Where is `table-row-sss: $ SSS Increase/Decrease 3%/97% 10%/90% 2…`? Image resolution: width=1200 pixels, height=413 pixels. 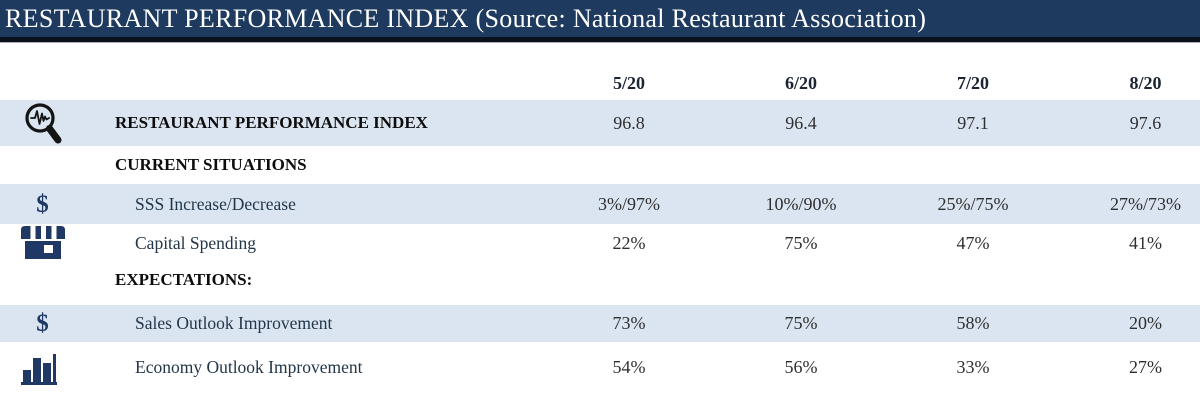 table-row-sss: $ SSS Increase/Decrease 3%/97% 10%/90% 2… is located at coordinates (600, 204).